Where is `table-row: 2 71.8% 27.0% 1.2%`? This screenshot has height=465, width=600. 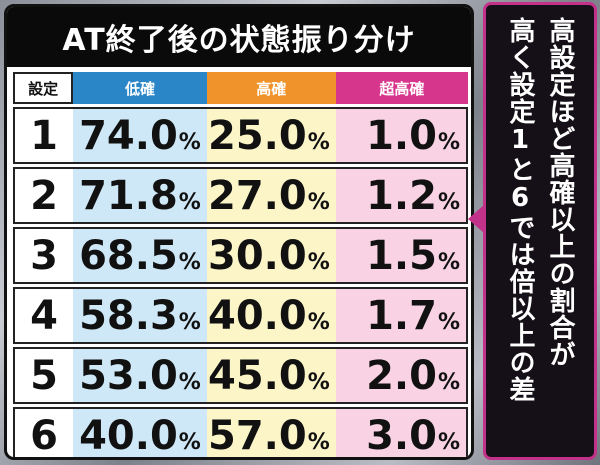
table-row: 2 71.8% 27.0% 1.2% is located at coordinates (240, 195).